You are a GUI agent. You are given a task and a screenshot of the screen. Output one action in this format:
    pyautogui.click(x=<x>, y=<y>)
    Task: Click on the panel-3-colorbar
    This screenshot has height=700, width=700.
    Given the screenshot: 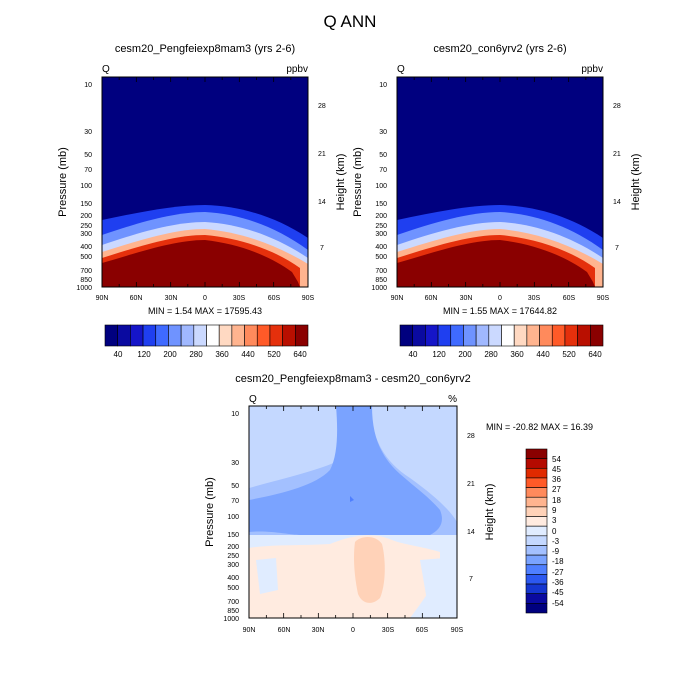 What is the action you would take?
    pyautogui.click(x=536, y=531)
    